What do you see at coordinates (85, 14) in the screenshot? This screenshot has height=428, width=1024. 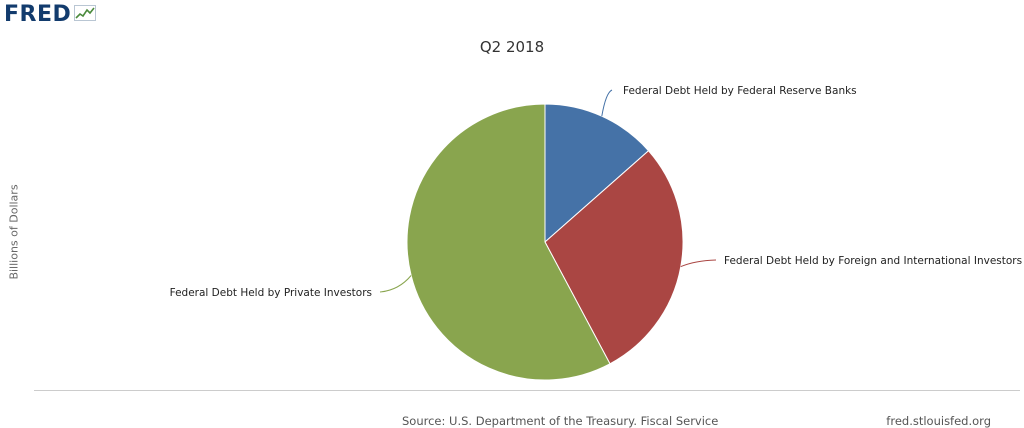 I see `line-graph-icon` at bounding box center [85, 14].